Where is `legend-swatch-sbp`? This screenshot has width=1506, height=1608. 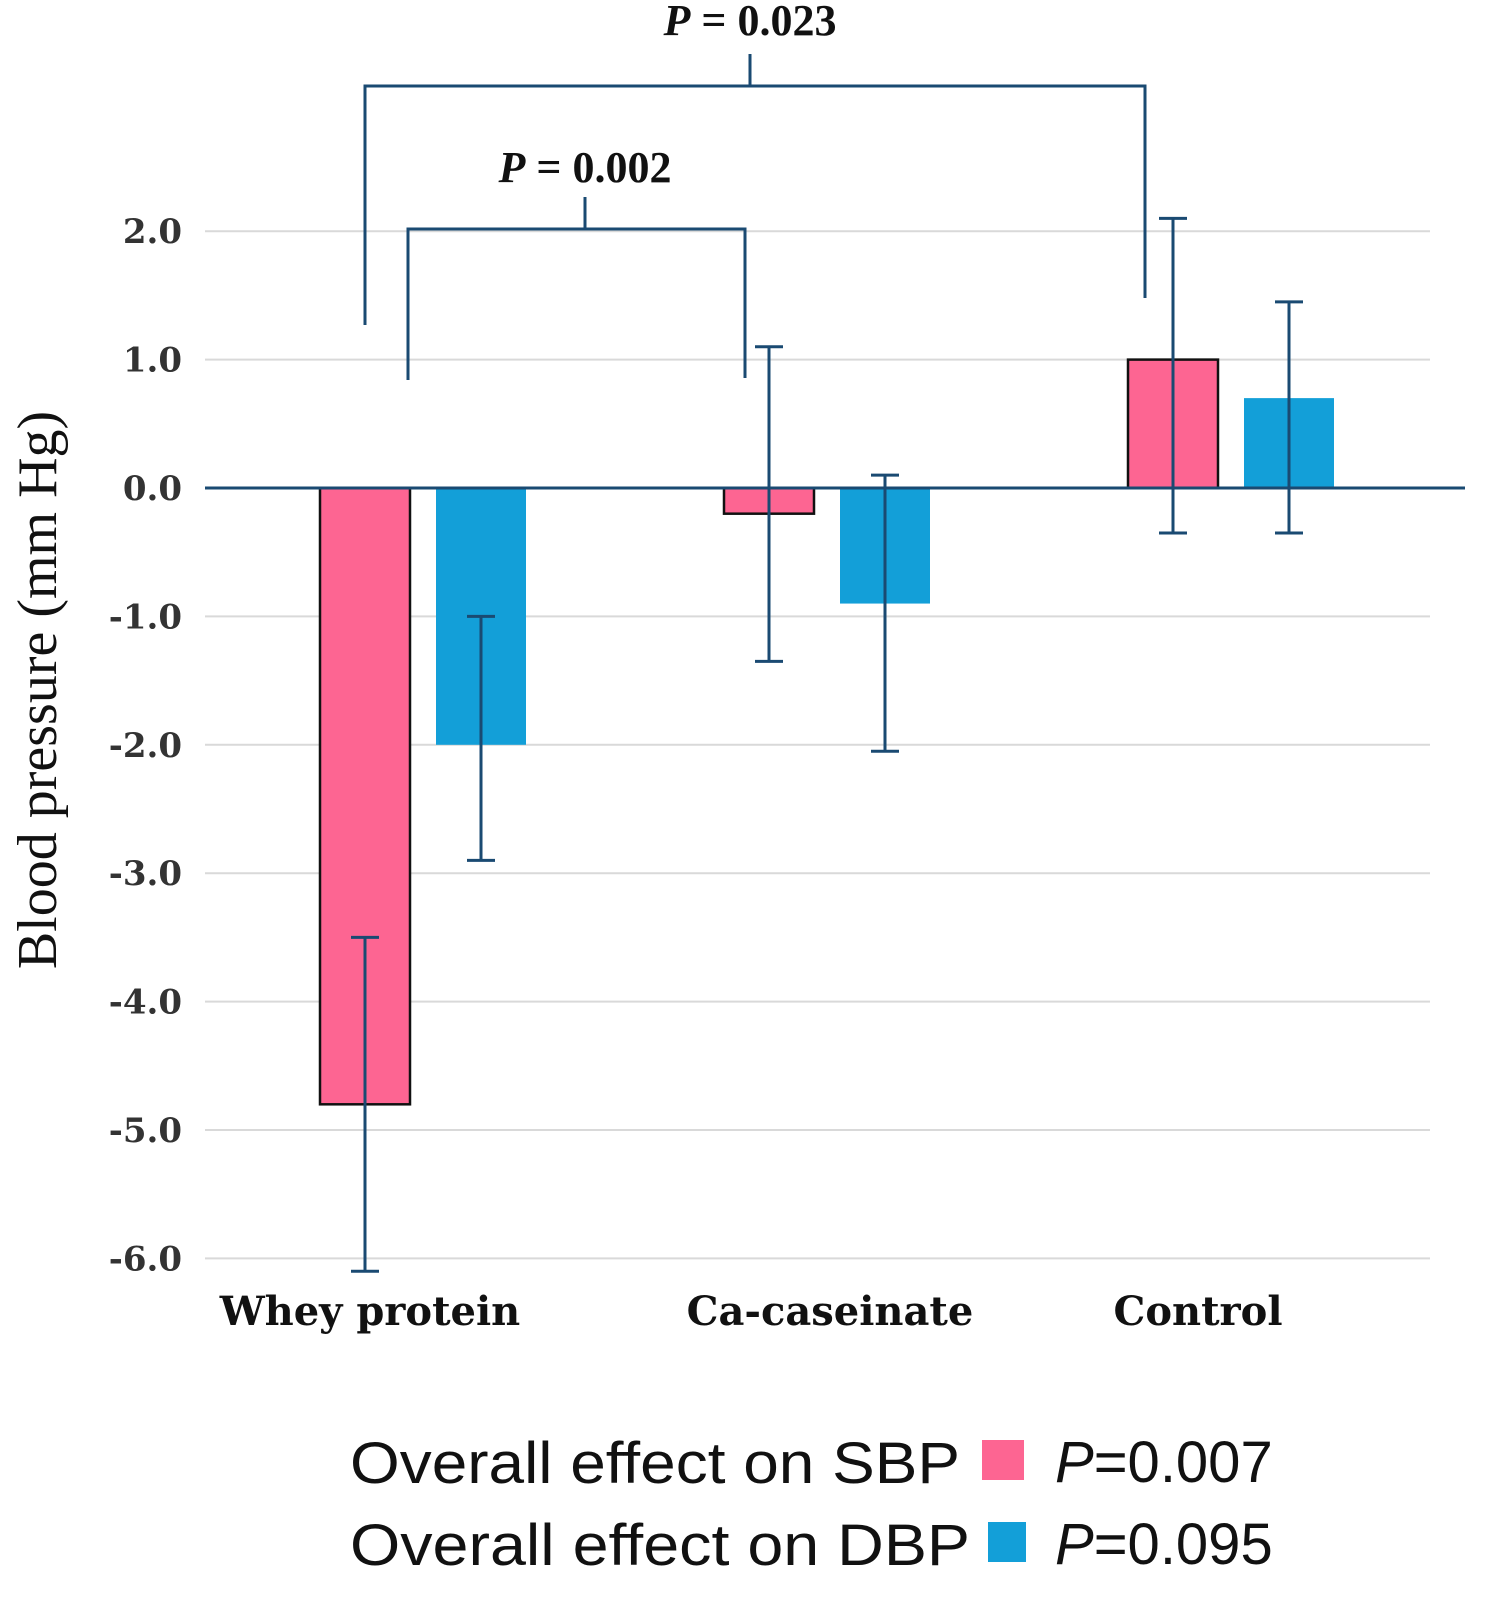
legend-swatch-sbp is located at coordinates (1003, 1460).